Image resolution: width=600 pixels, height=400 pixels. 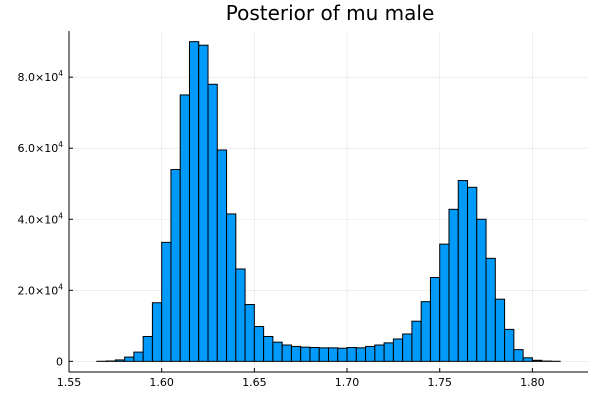 I want to click on y-tick-label: 6.0×10⁴, so click(x=41, y=147).